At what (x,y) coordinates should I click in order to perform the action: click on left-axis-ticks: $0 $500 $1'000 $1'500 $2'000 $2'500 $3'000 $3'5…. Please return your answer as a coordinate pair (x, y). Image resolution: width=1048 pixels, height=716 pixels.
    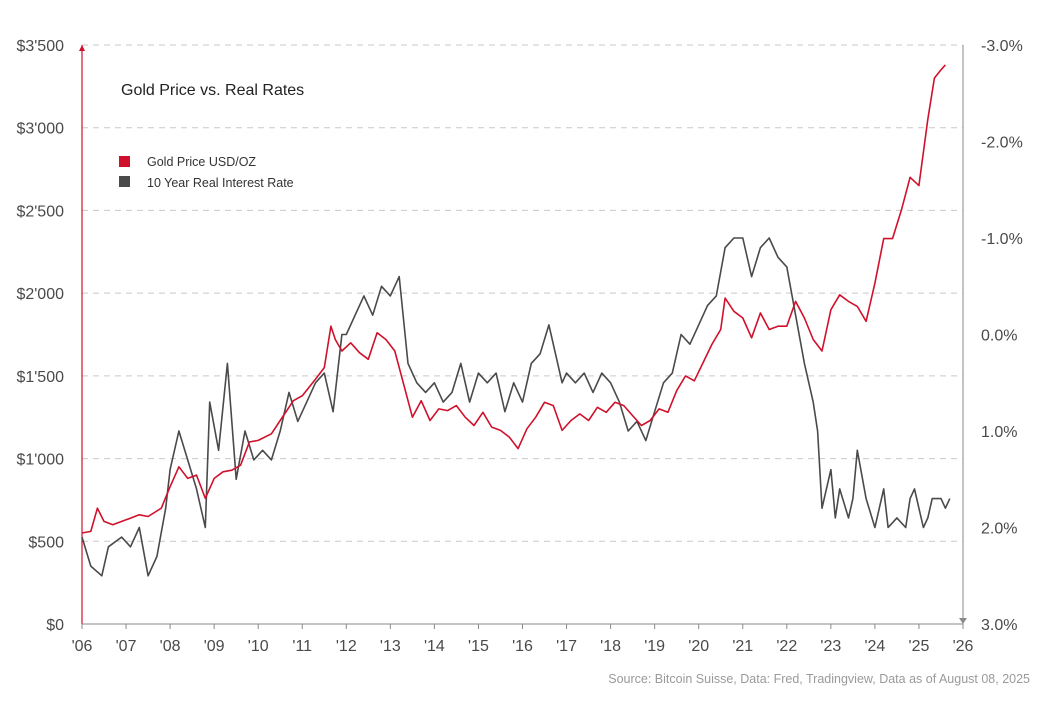
    Looking at the image, I should click on (40, 336).